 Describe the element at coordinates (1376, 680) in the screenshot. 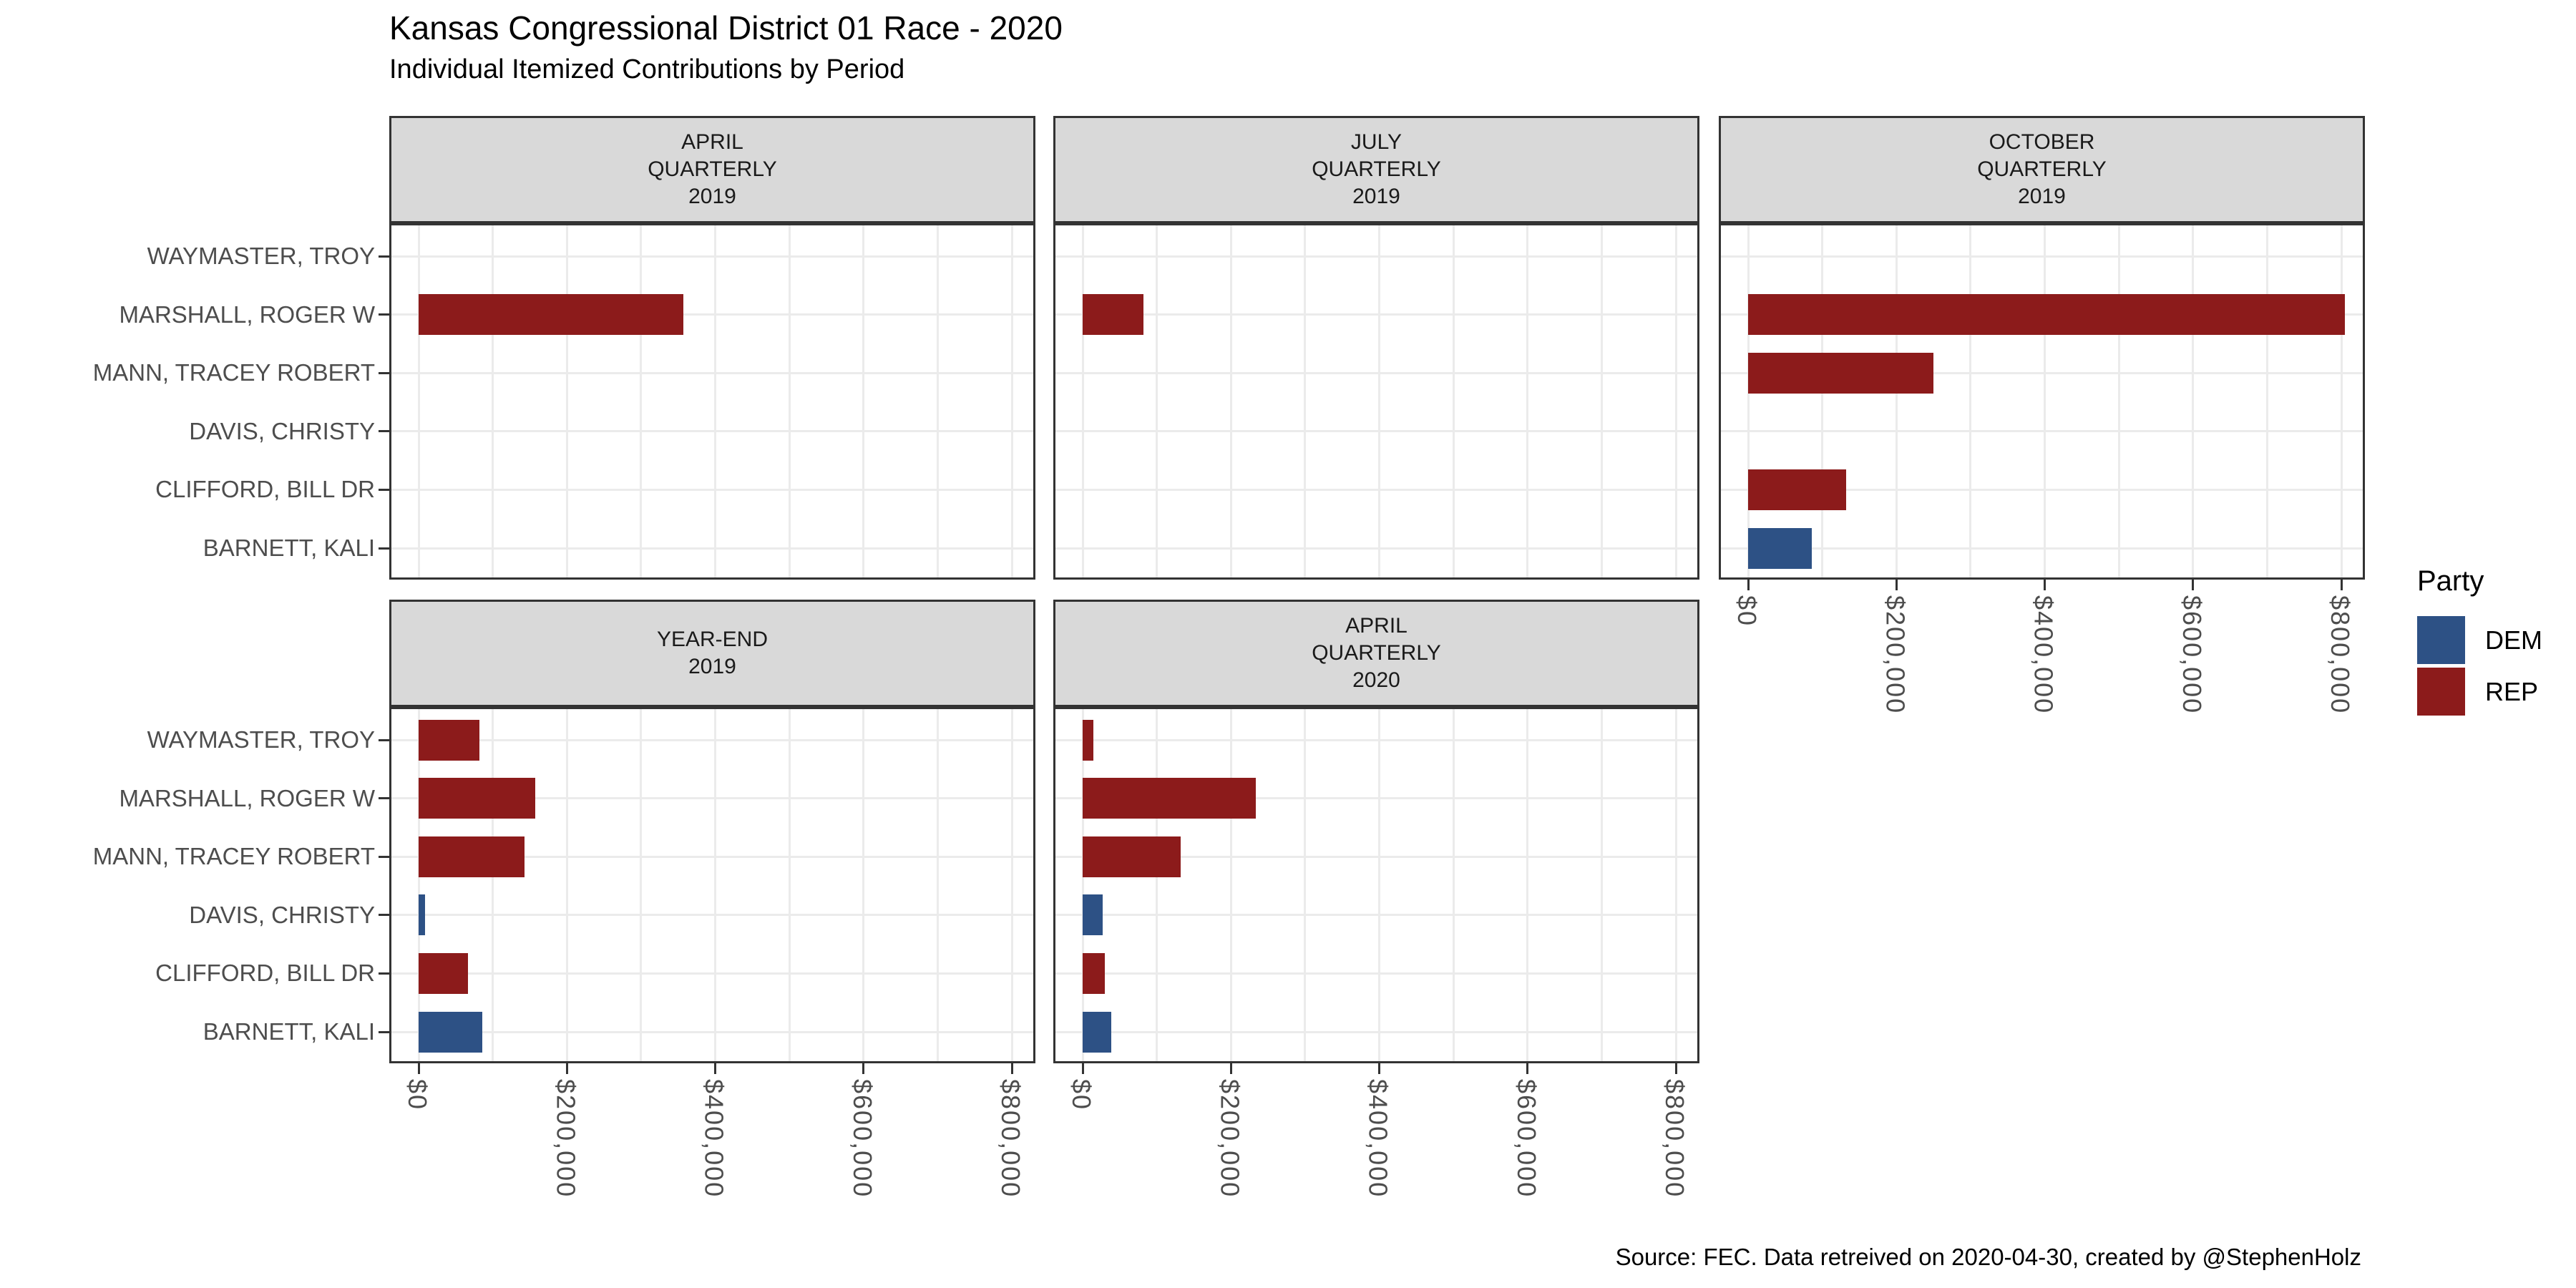

I see `facet-strip-label-line: 2020` at that location.